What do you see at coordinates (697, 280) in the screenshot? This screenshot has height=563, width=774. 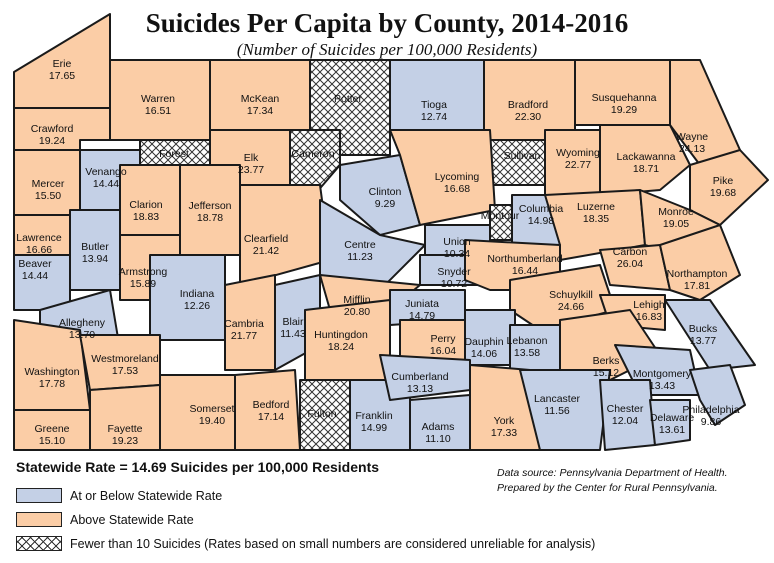 I see `county-label-northampton: Northampton 17.81` at bounding box center [697, 280].